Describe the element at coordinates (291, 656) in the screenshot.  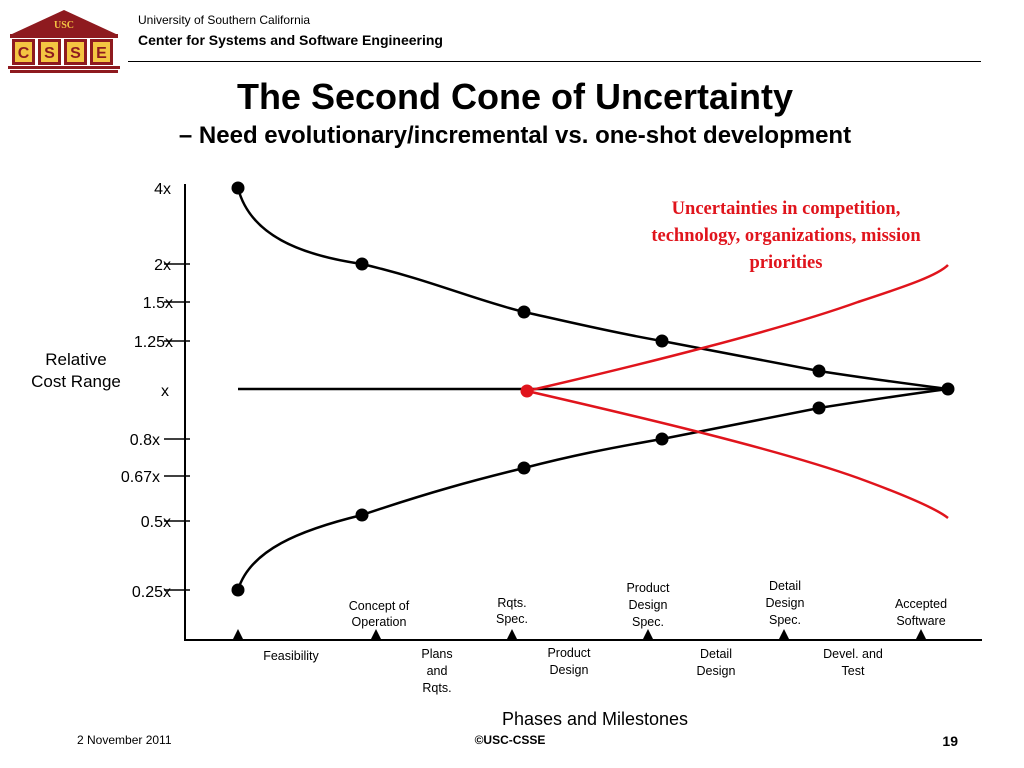
I see `phase-label: Feasibility` at that location.